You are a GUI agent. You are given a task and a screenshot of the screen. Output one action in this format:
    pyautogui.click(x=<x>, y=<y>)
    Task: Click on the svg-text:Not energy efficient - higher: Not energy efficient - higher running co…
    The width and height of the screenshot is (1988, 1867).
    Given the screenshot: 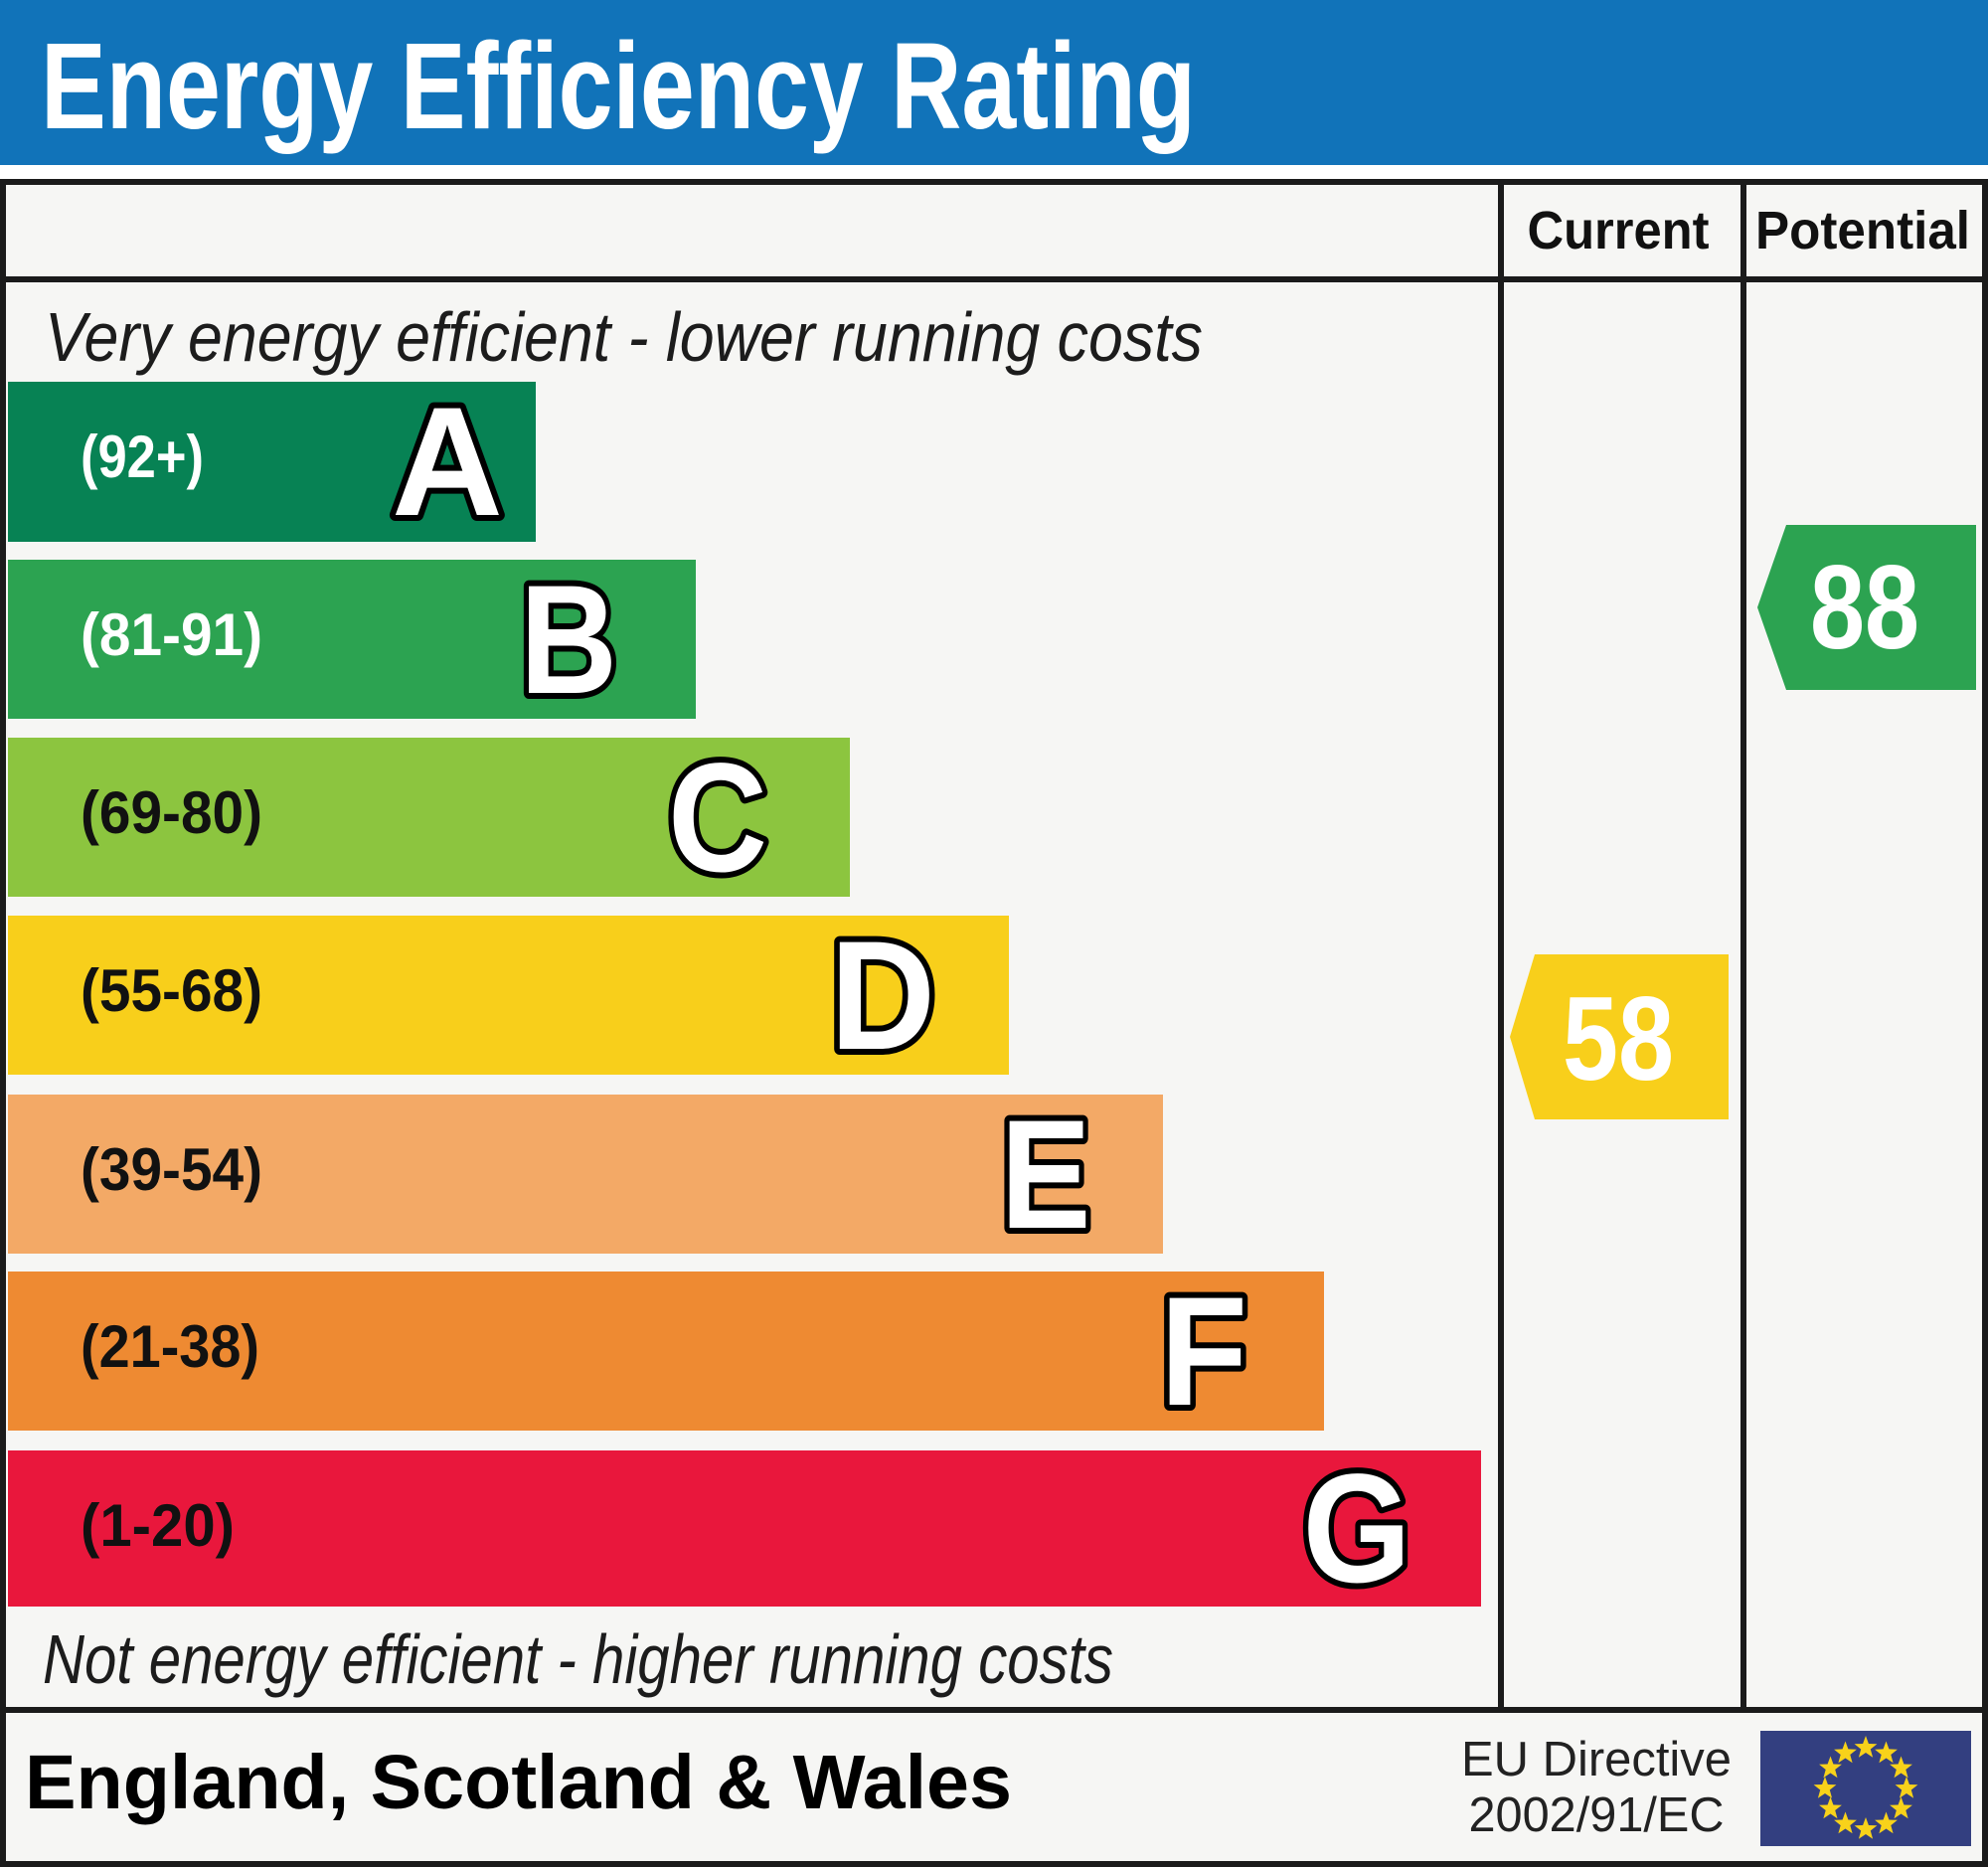 What is the action you would take?
    pyautogui.click(x=578, y=1659)
    